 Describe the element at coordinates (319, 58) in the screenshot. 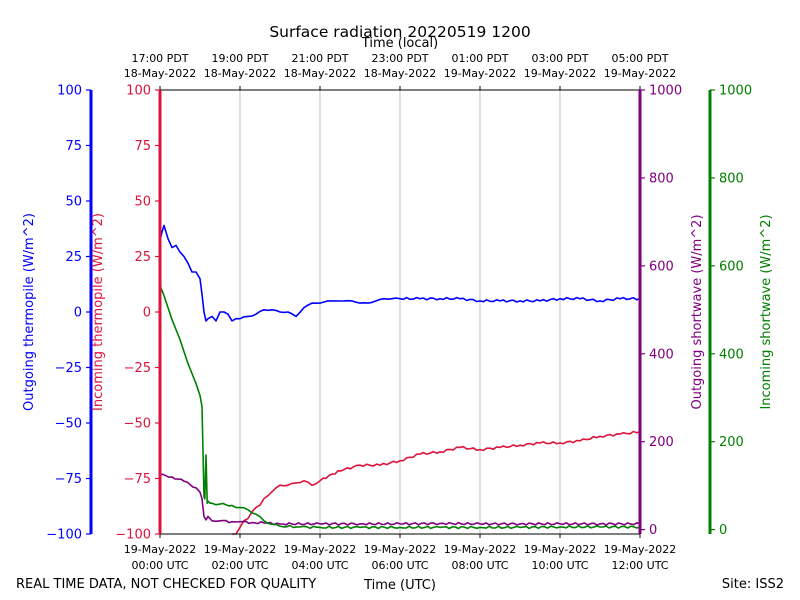

I see `top-tick-label-time: 21:00 PDT` at that location.